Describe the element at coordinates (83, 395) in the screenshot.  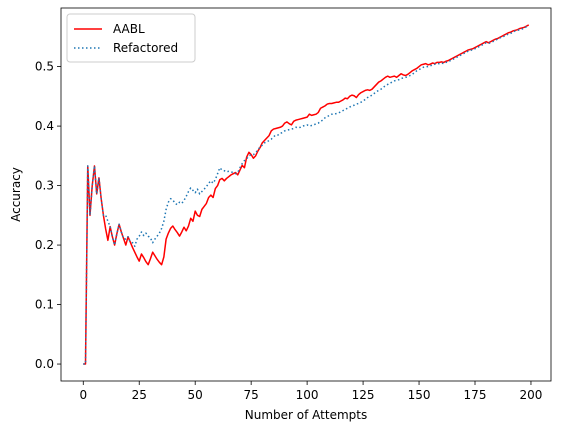
I see `x-tick-label: 0` at that location.